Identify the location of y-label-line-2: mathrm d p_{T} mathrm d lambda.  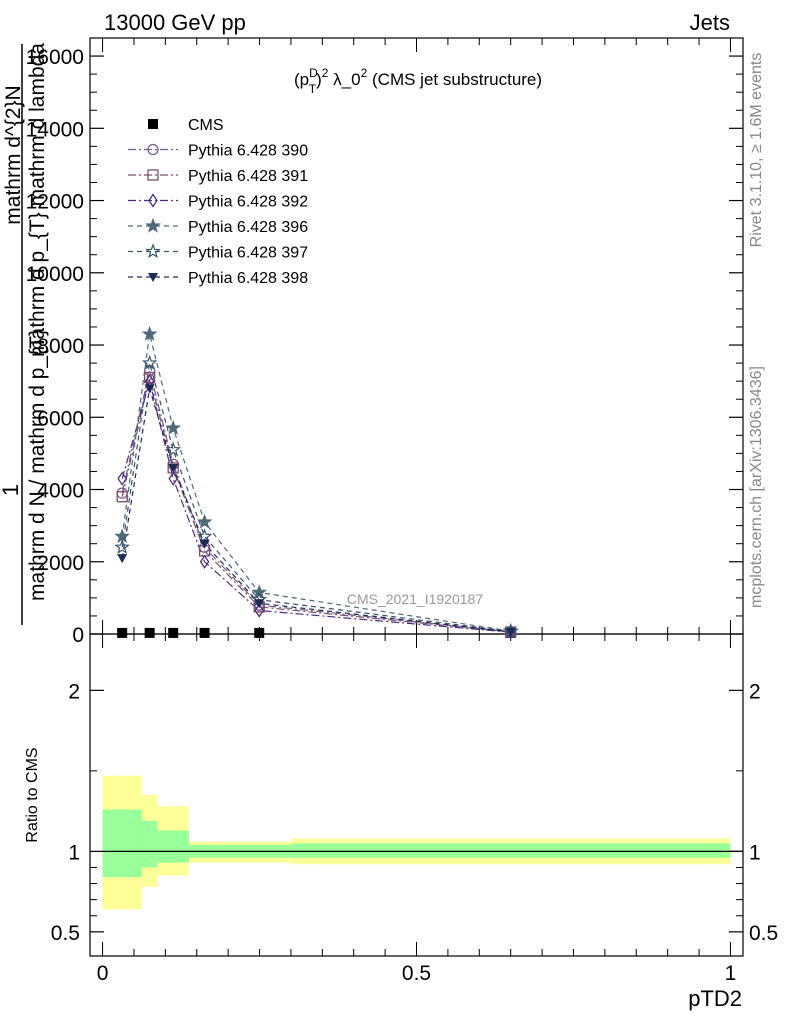
(37, 200).